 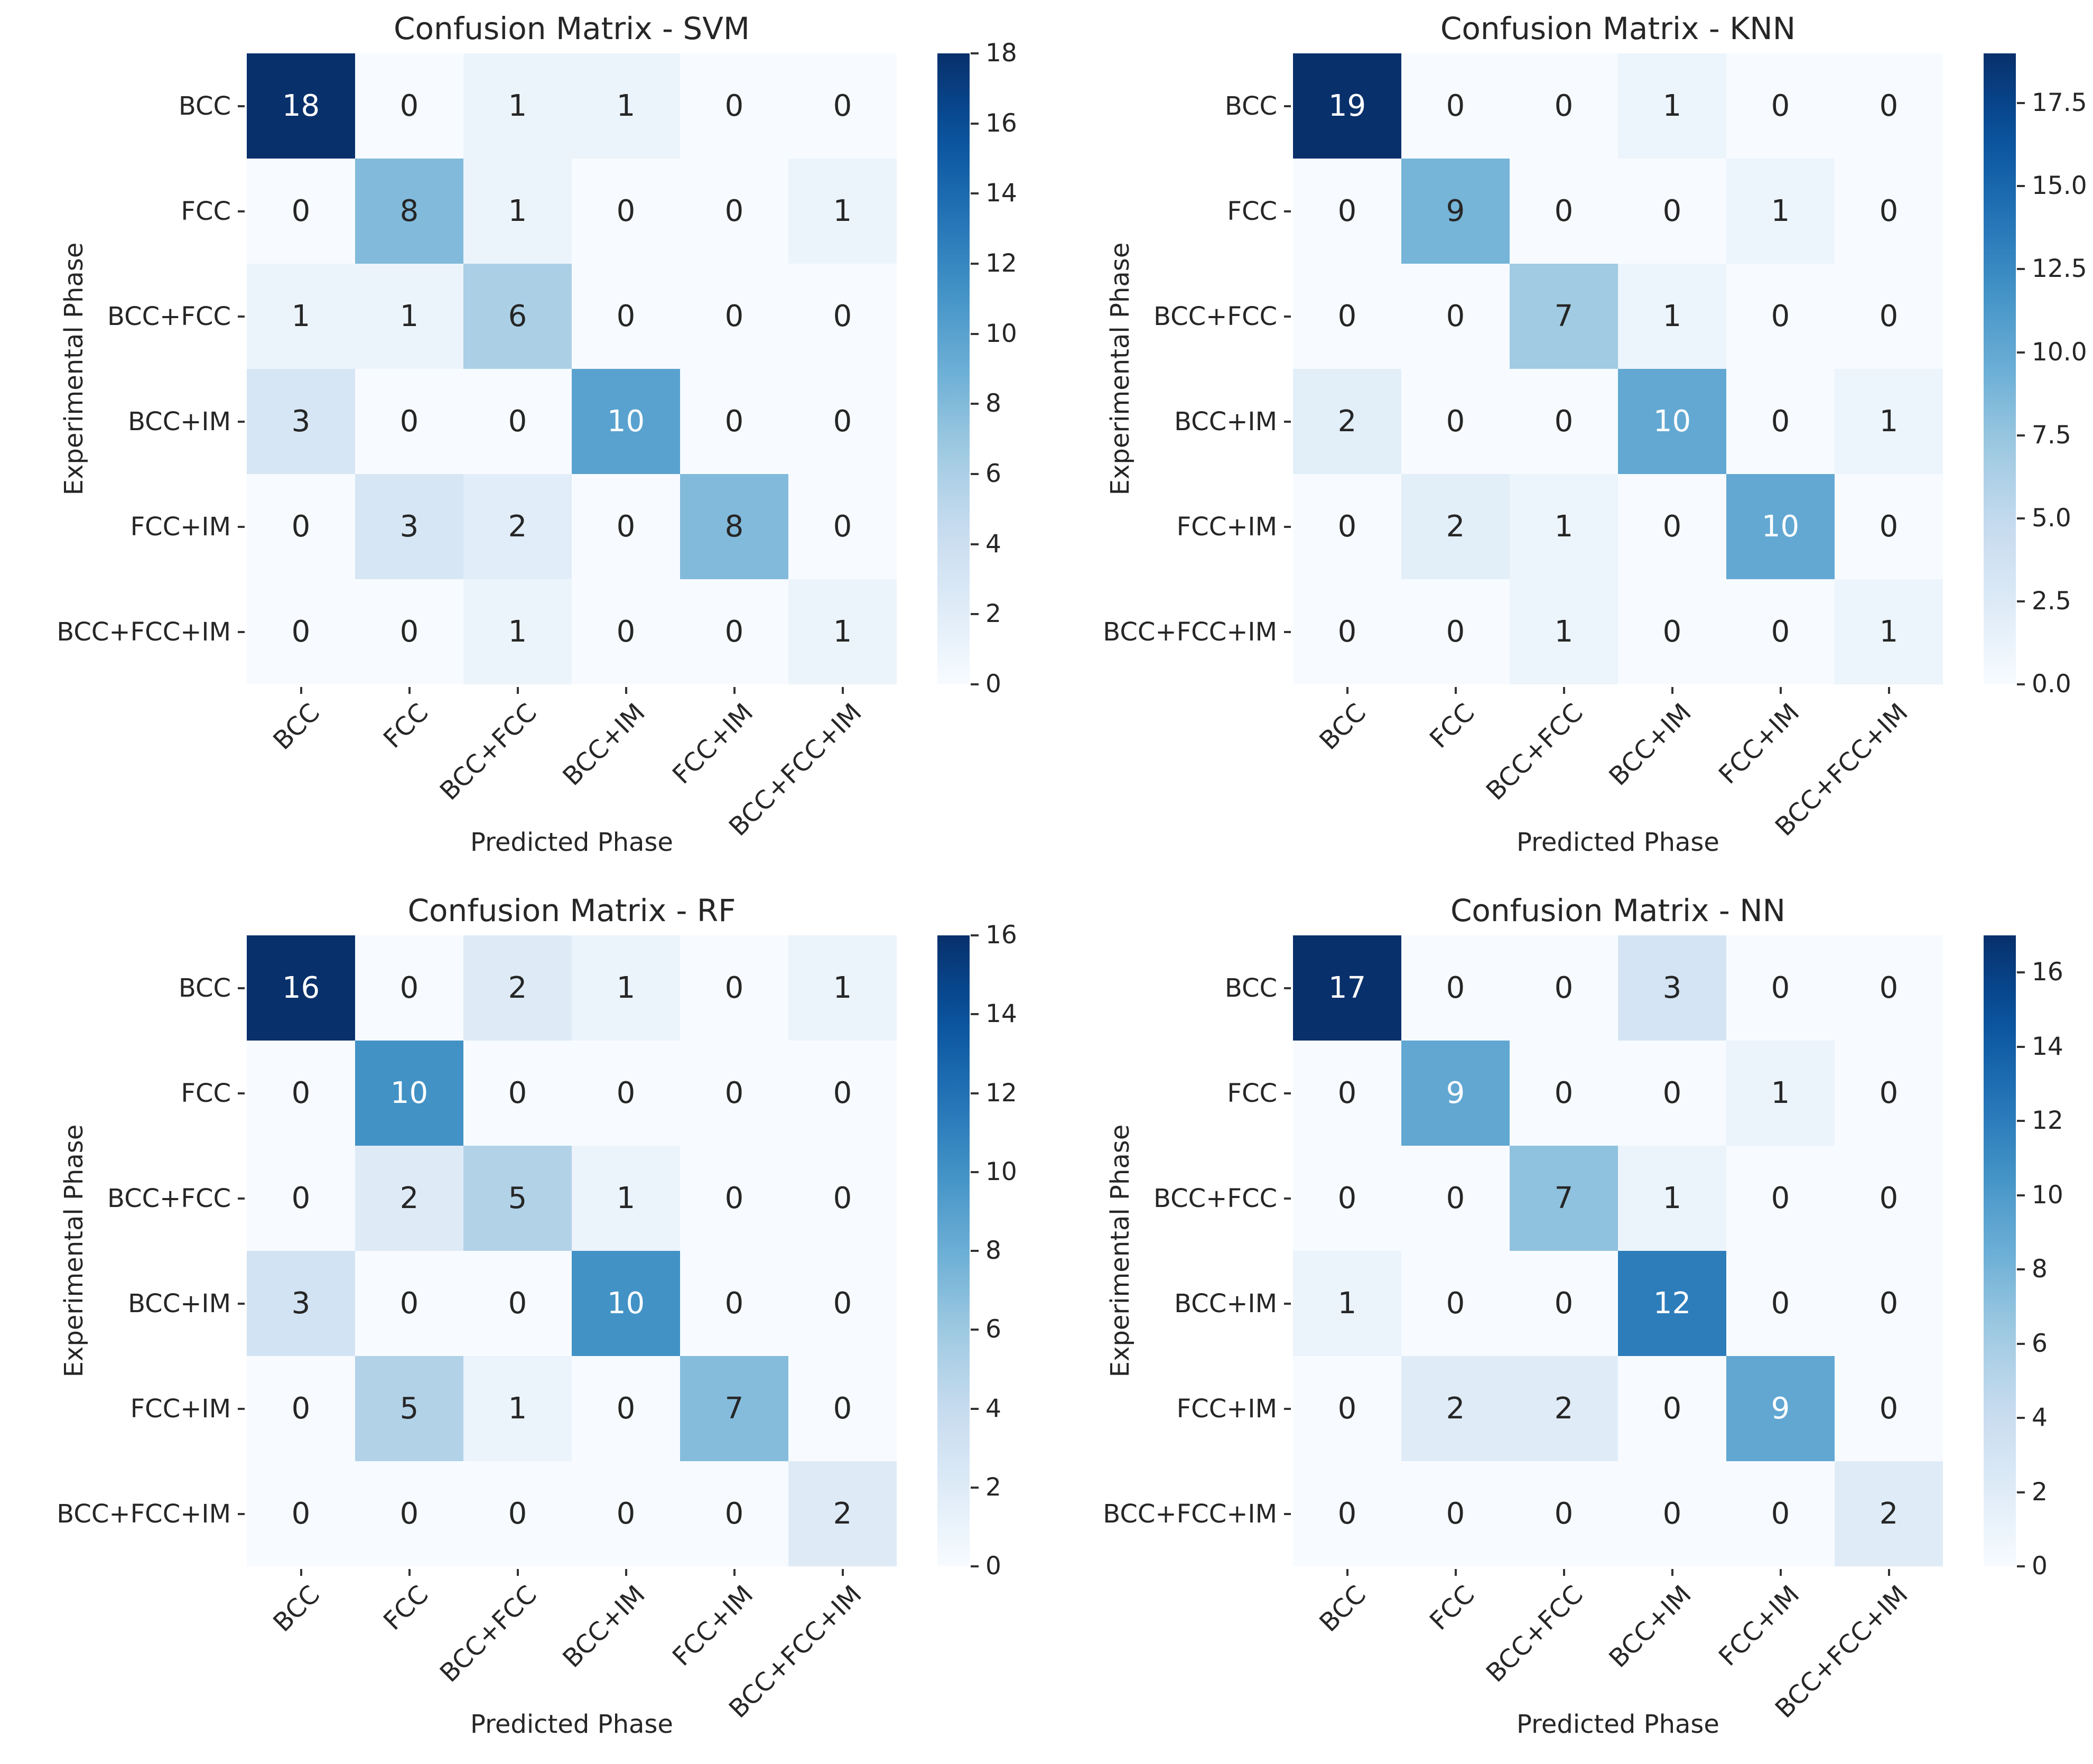 I want to click on x-axis-label: Predicted Phase, so click(x=1618, y=842).